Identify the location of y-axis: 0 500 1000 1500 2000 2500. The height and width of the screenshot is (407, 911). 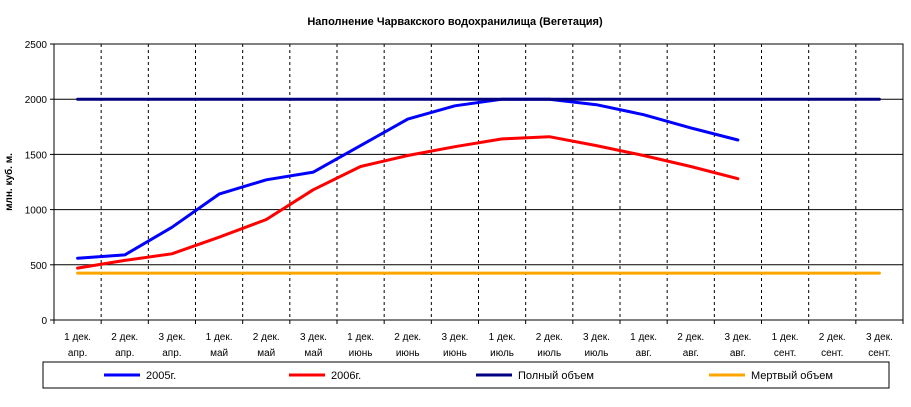
(39, 183).